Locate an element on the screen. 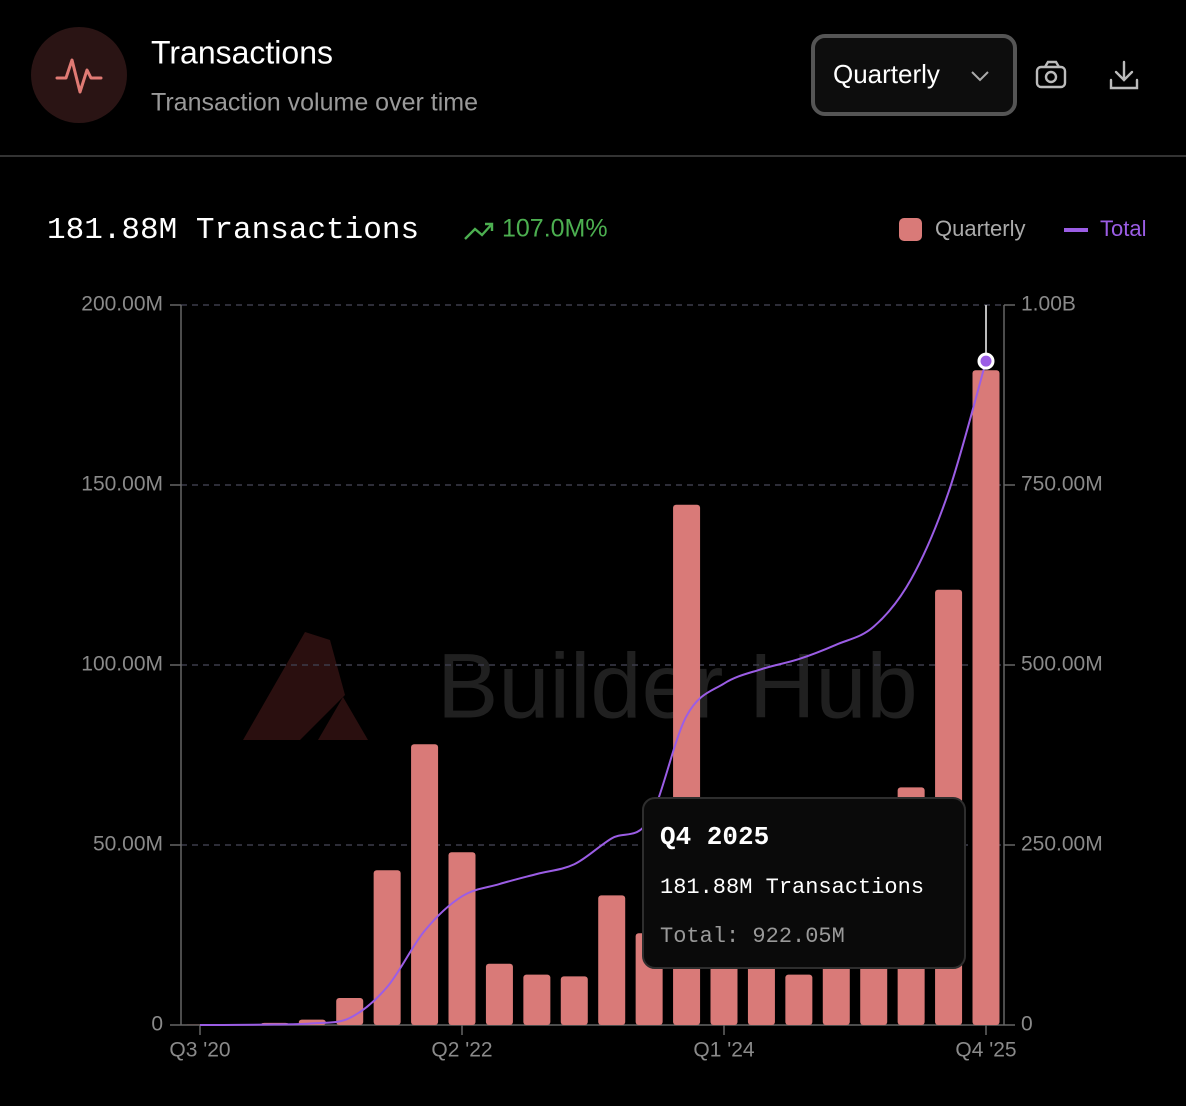 The width and height of the screenshot is (1186, 1106). camera-button is located at coordinates (1051, 74).